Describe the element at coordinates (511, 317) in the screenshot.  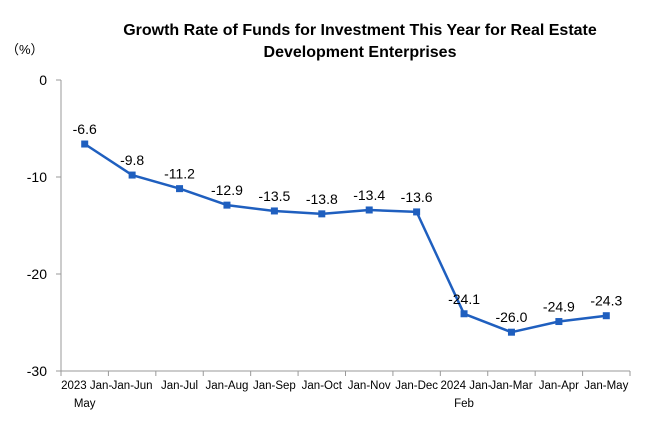
I see `data-label: -26.0` at that location.